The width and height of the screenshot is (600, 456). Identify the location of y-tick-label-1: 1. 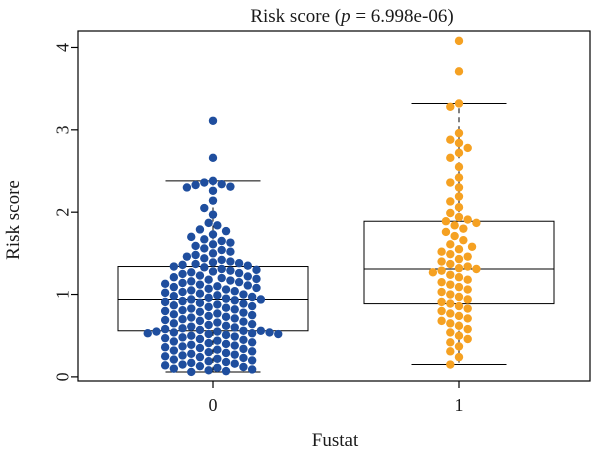
(62, 294).